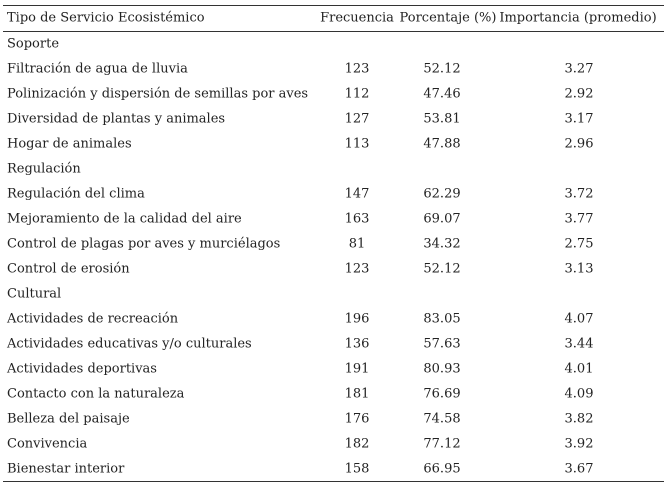  Describe the element at coordinates (441, 469) in the screenshot. I see `percentage: 66.95` at that location.